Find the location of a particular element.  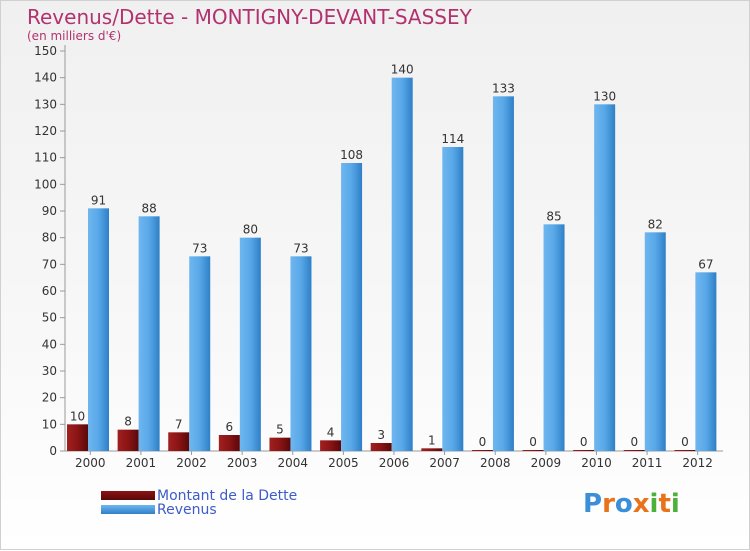

data-label-revenus: 133 is located at coordinates (503, 88).